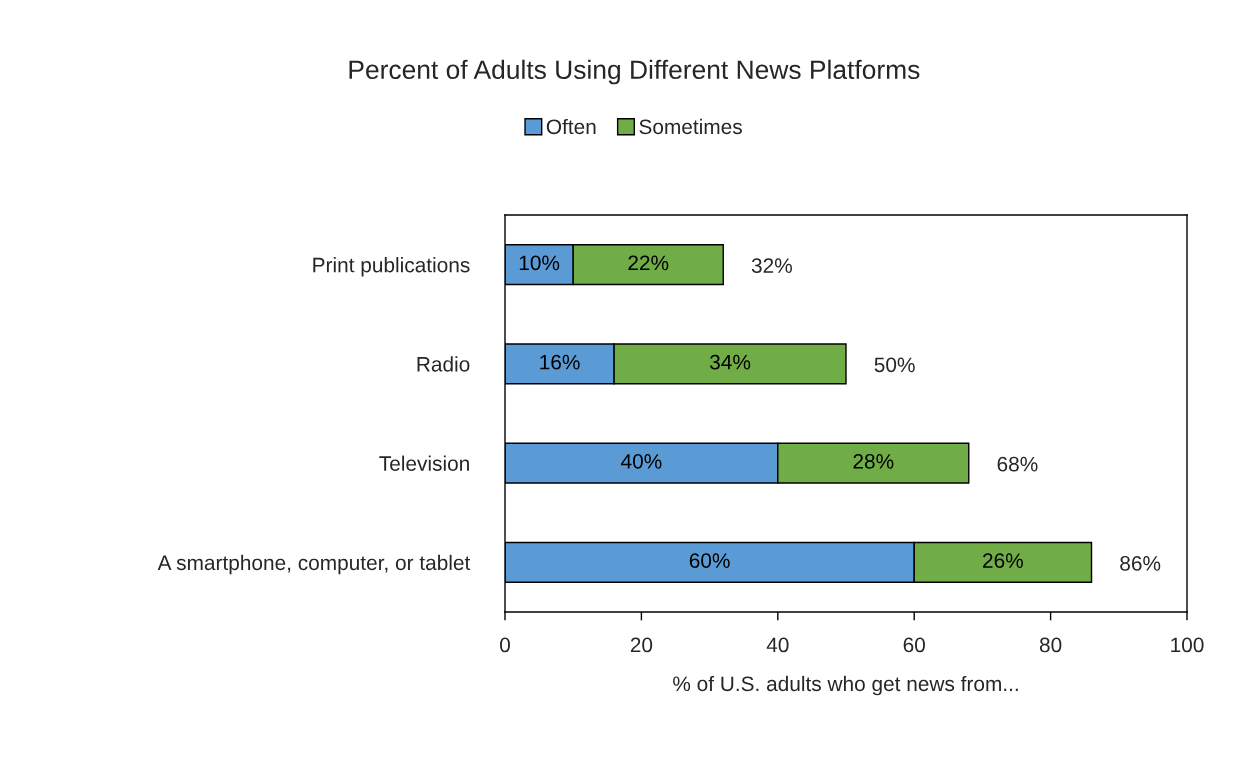 The image size is (1248, 772). Describe the element at coordinates (505, 645) in the screenshot. I see `x-tick-label: 0` at that location.